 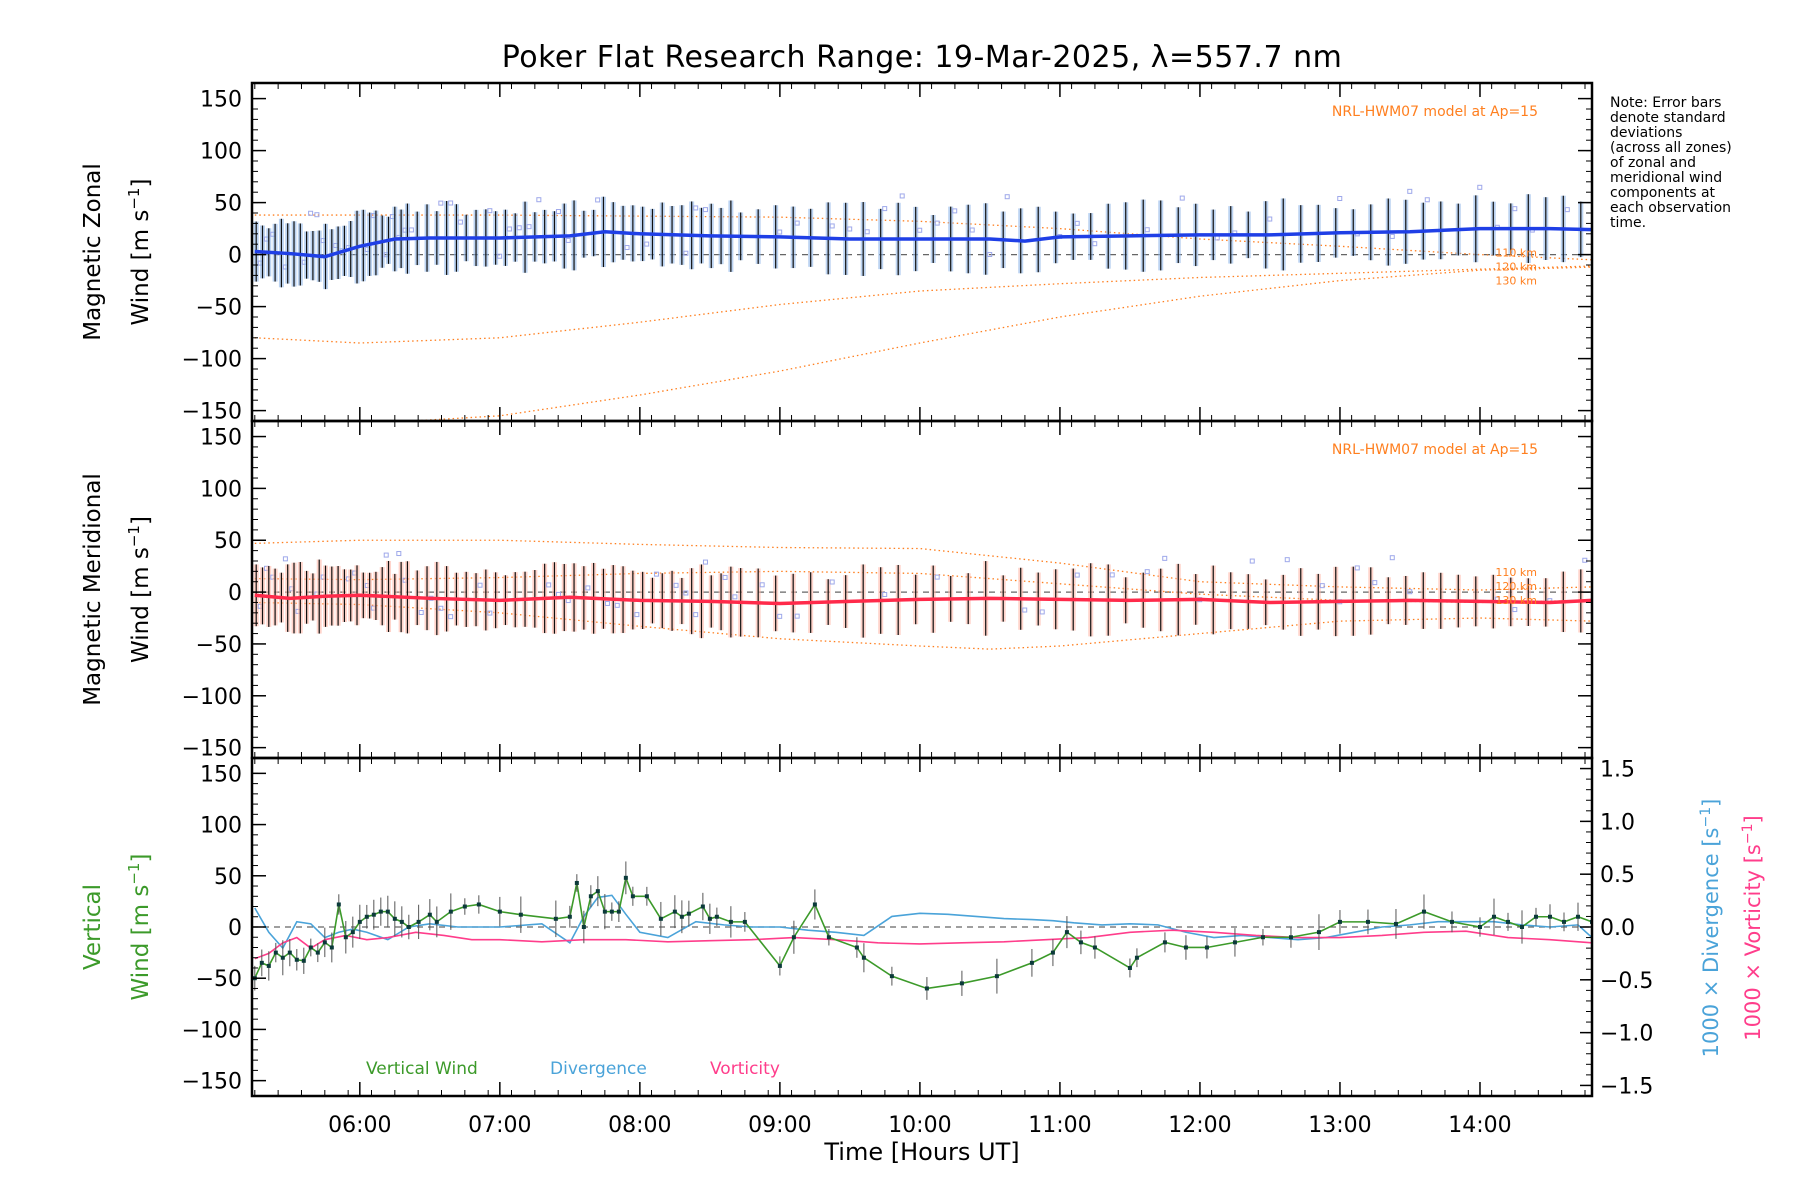 I want to click on mean-wind-line, so click(x=923, y=242).